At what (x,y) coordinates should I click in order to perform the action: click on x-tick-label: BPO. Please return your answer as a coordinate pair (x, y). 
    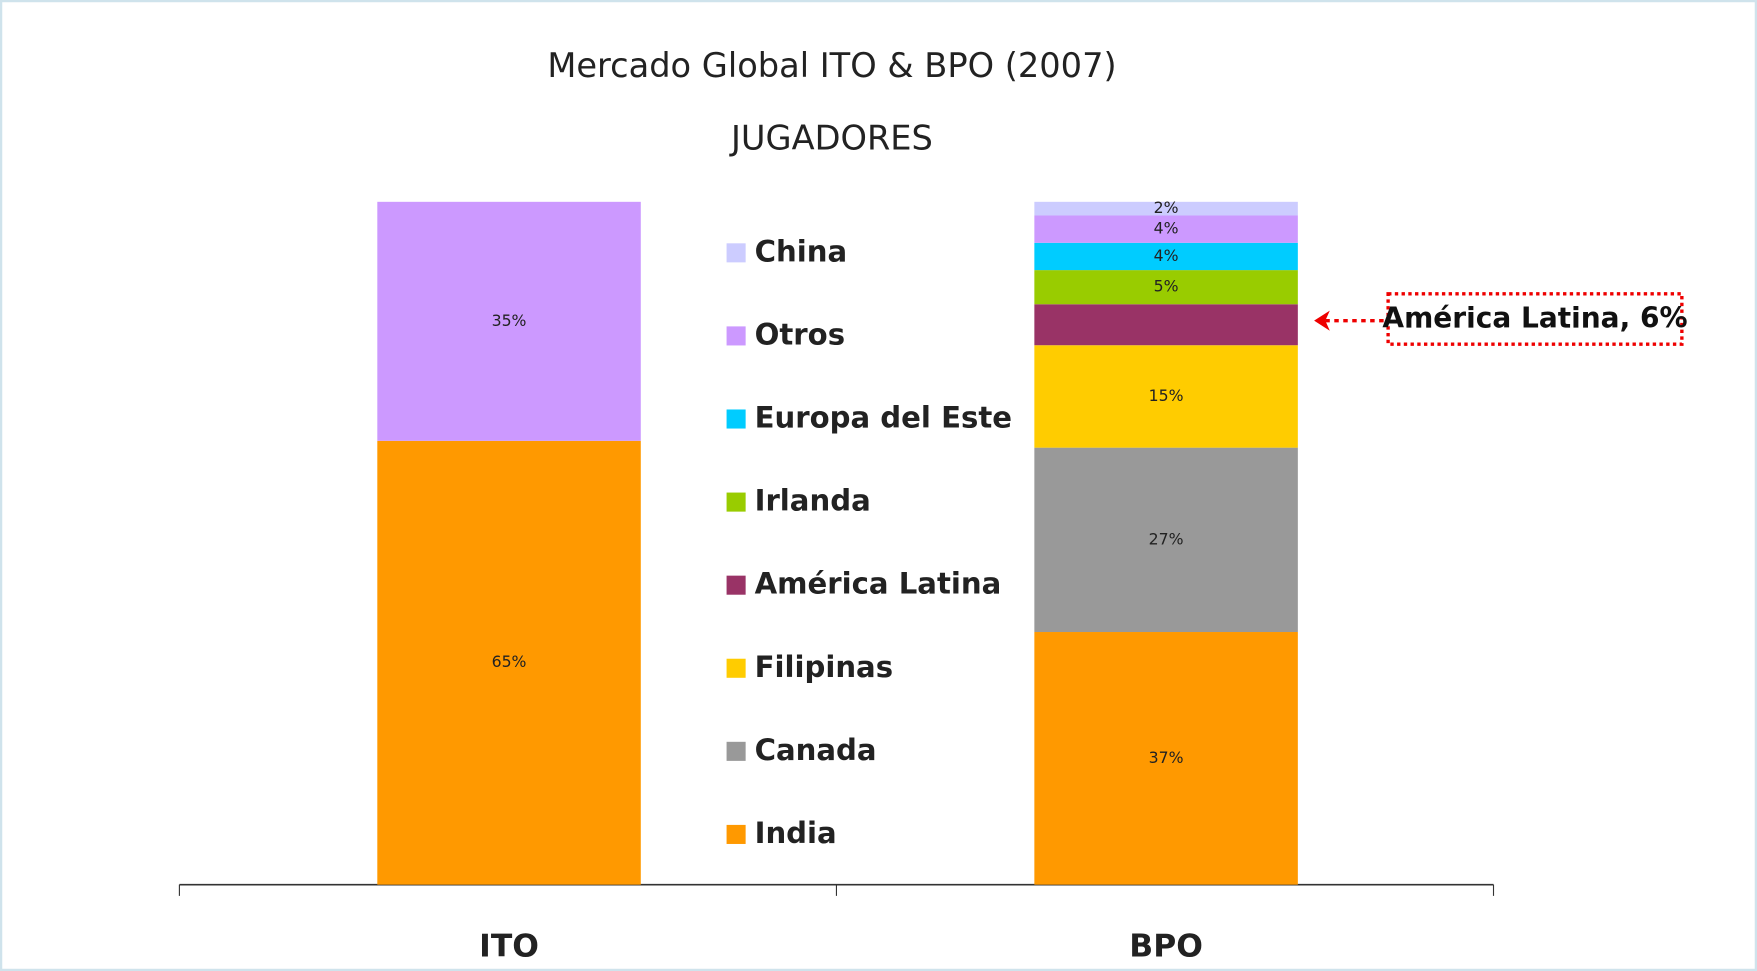
    Looking at the image, I should click on (1166, 946).